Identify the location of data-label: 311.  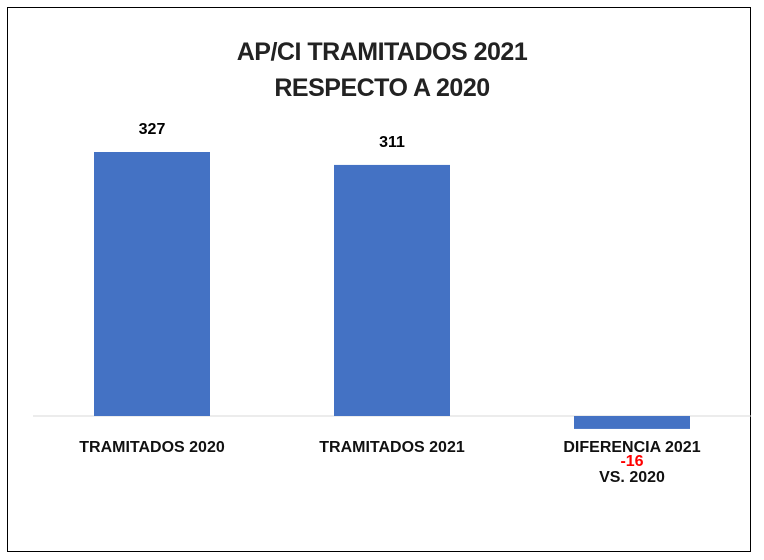
(392, 142).